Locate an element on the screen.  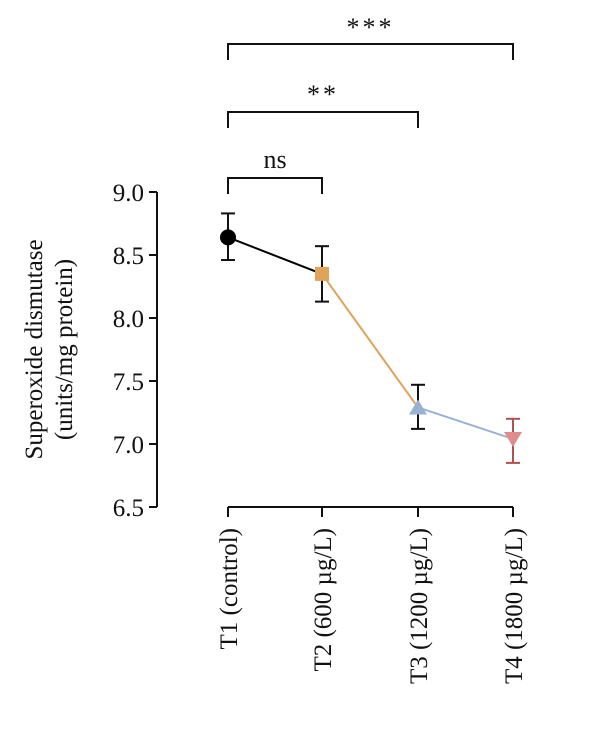
y-tick-label: 8.5 is located at coordinates (128, 256).